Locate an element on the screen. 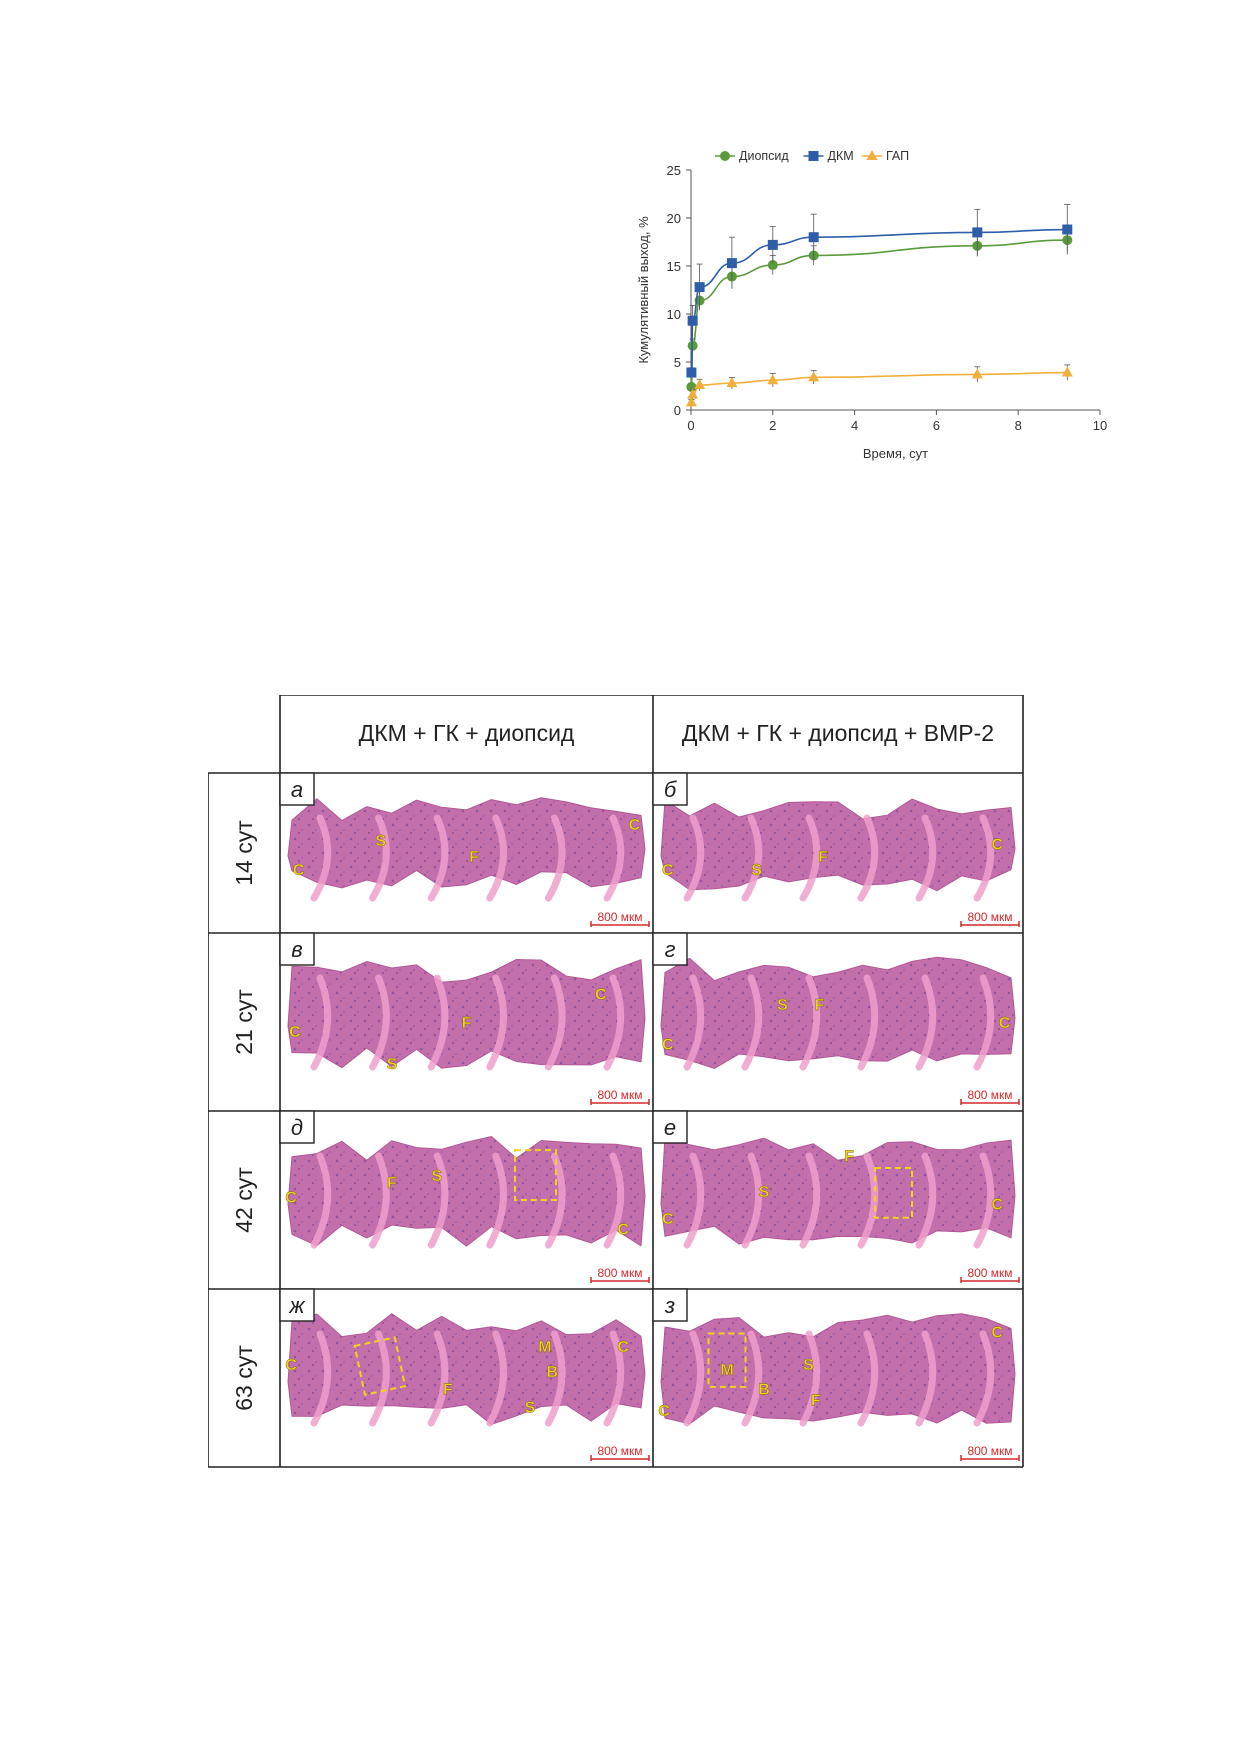  panel-letter: д is located at coordinates (297, 1127).